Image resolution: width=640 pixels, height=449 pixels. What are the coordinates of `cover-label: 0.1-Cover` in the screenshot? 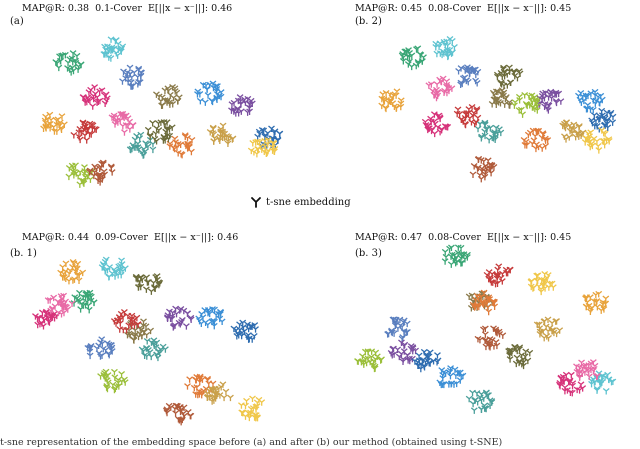 It's located at (118, 8).